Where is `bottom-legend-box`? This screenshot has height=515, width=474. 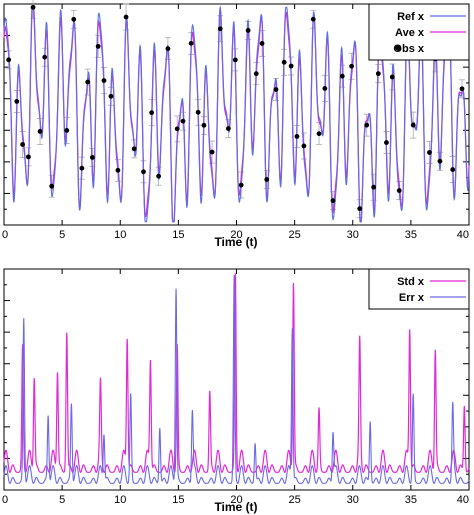
bottom-legend-box is located at coordinates (419, 289).